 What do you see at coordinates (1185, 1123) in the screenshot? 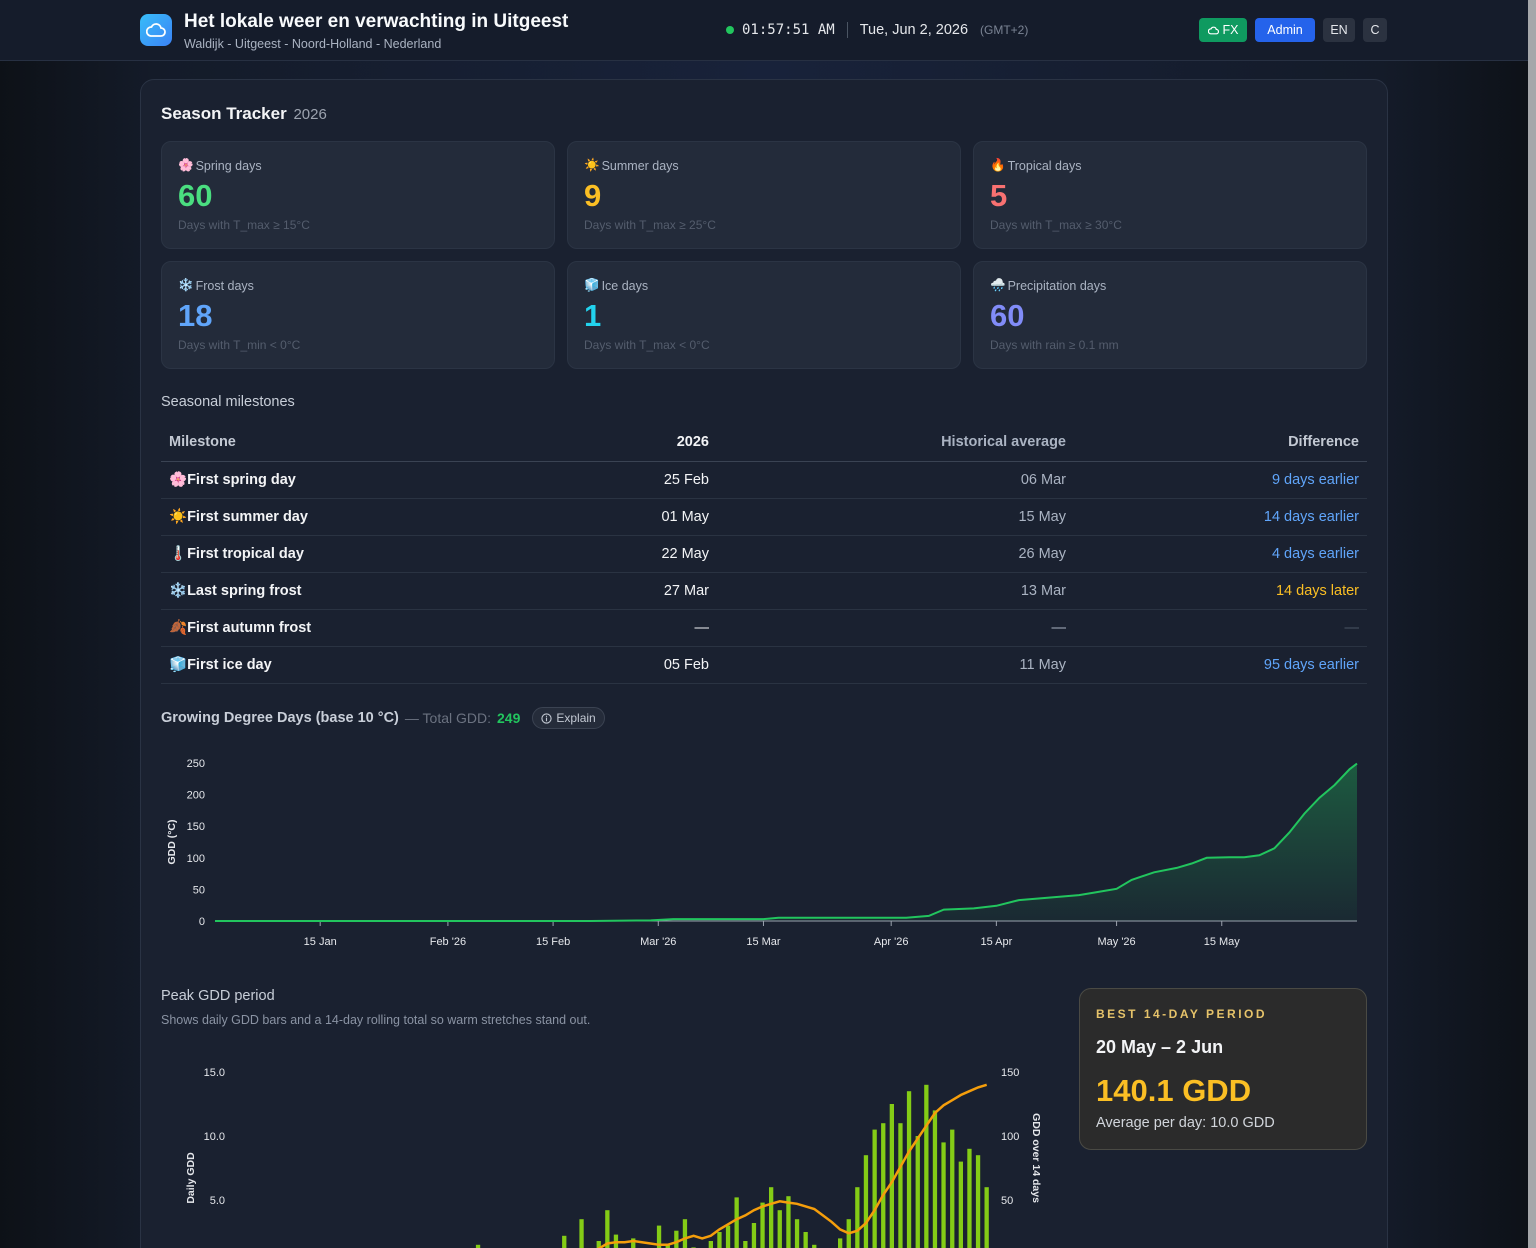
I see `best-period-average: Average per day: 10.0 GDD` at bounding box center [1185, 1123].